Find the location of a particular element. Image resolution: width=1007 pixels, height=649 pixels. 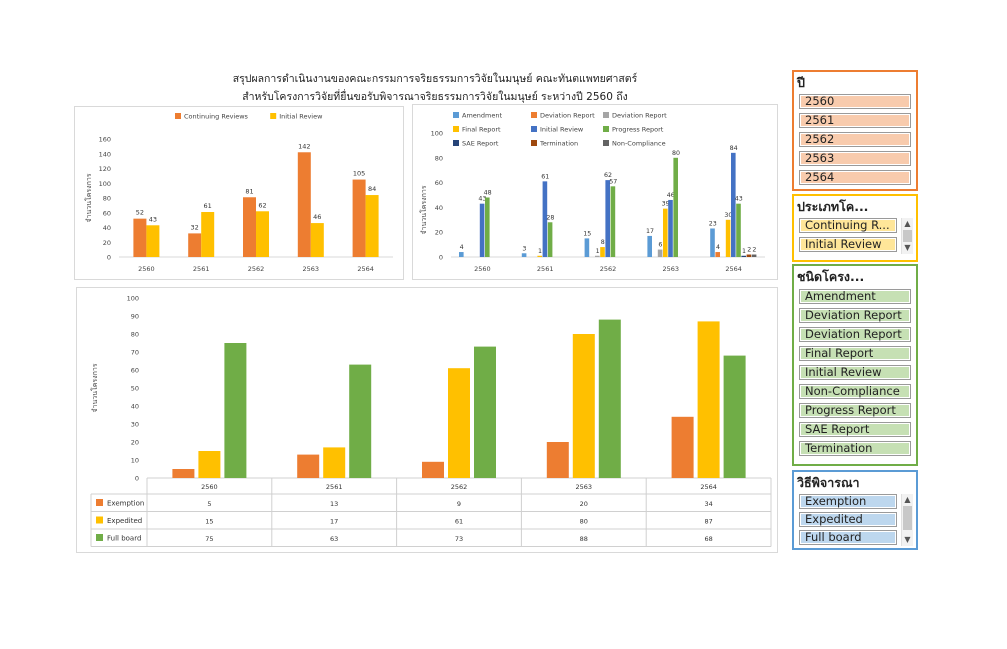

table-cell: 88 is located at coordinates (584, 539).